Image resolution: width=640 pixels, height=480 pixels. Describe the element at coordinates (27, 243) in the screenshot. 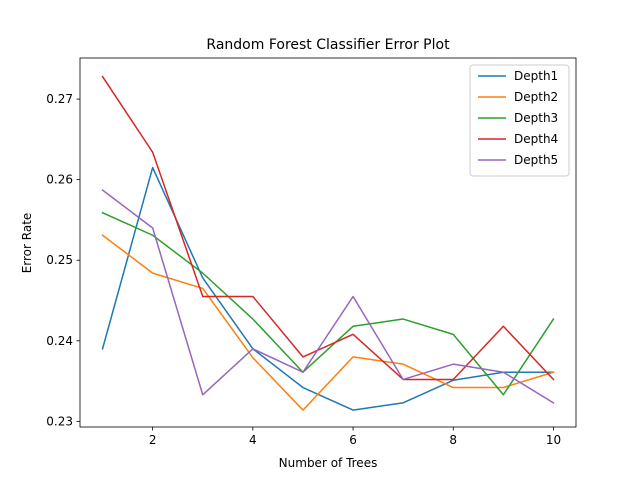

I see `y-axis-label: Error Rate` at that location.